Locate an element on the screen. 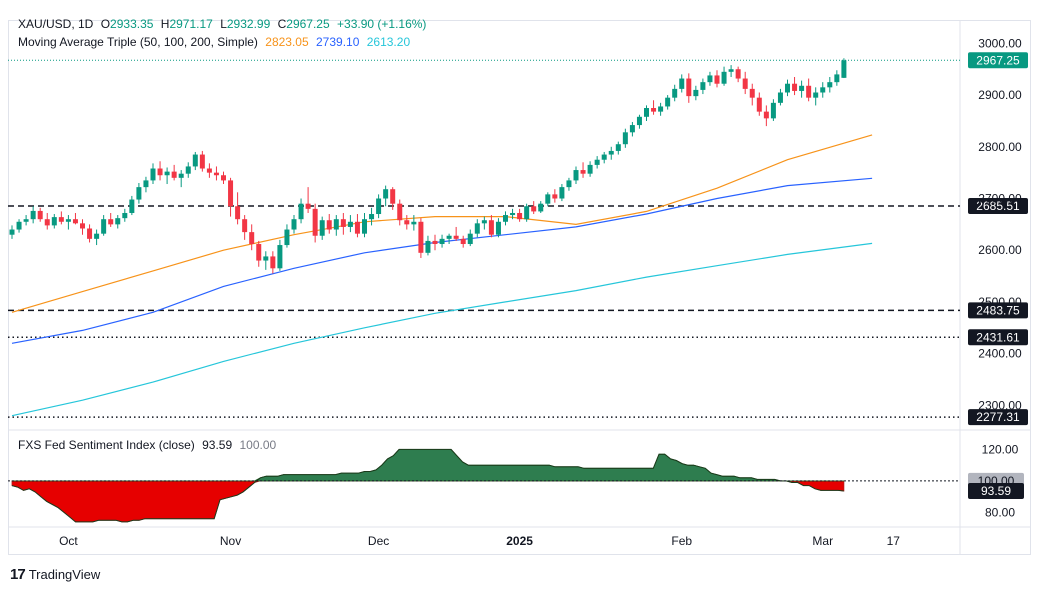 Image resolution: width=1041 pixels, height=592 pixels. ma50-value: 2823.05 is located at coordinates (287, 42).